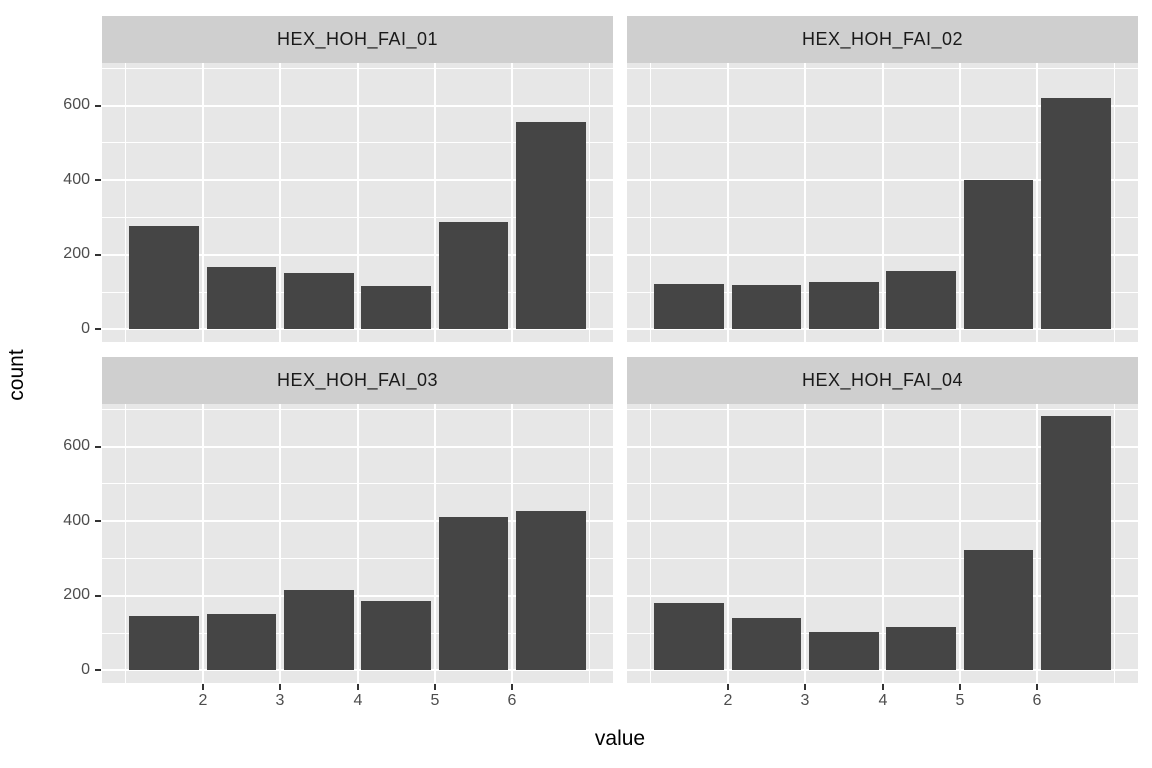  I want to click on facet-title: HEX_HOH_FAI_01, so click(357, 39).